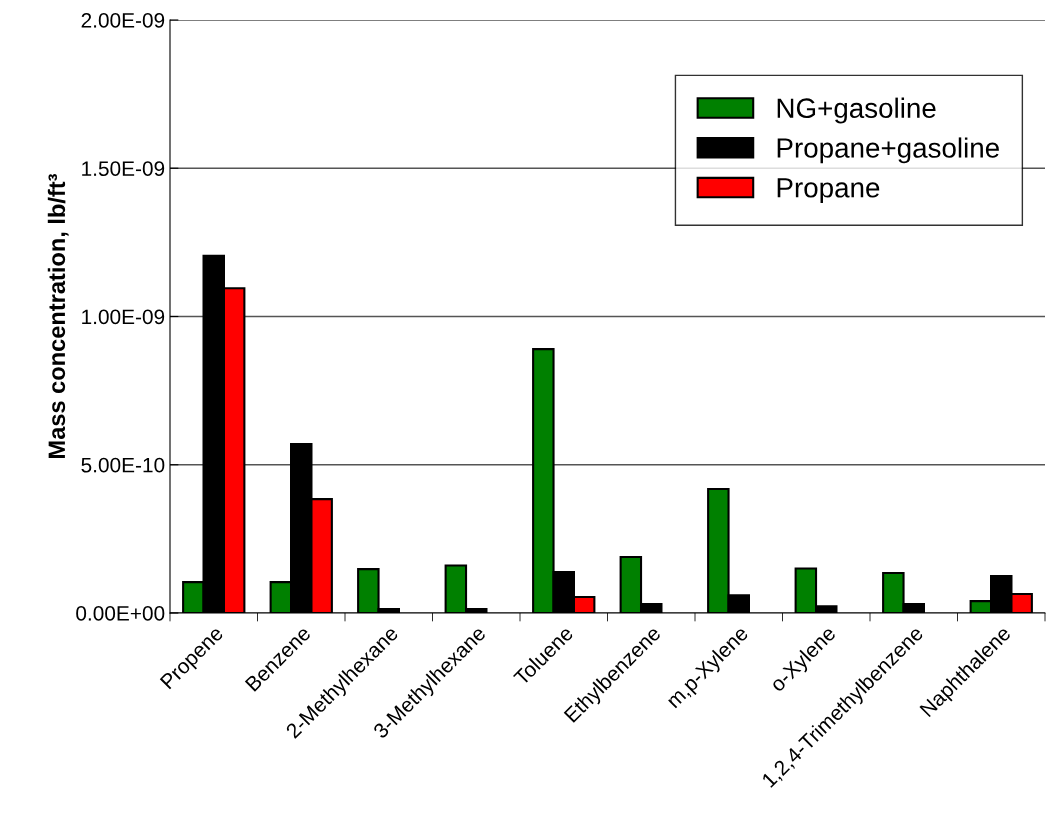 The height and width of the screenshot is (824, 1055). What do you see at coordinates (828, 191) in the screenshot?
I see `legend-label: Propane` at bounding box center [828, 191].